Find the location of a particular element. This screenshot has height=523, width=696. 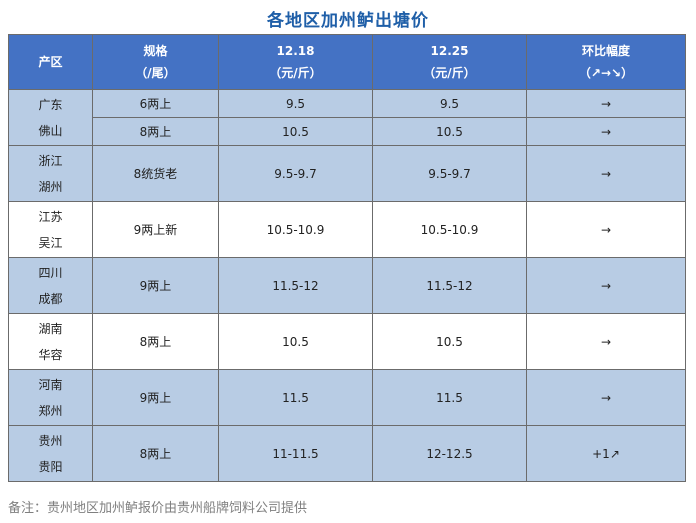

header-date2: 12.25 （元/斤） is located at coordinates (449, 62).